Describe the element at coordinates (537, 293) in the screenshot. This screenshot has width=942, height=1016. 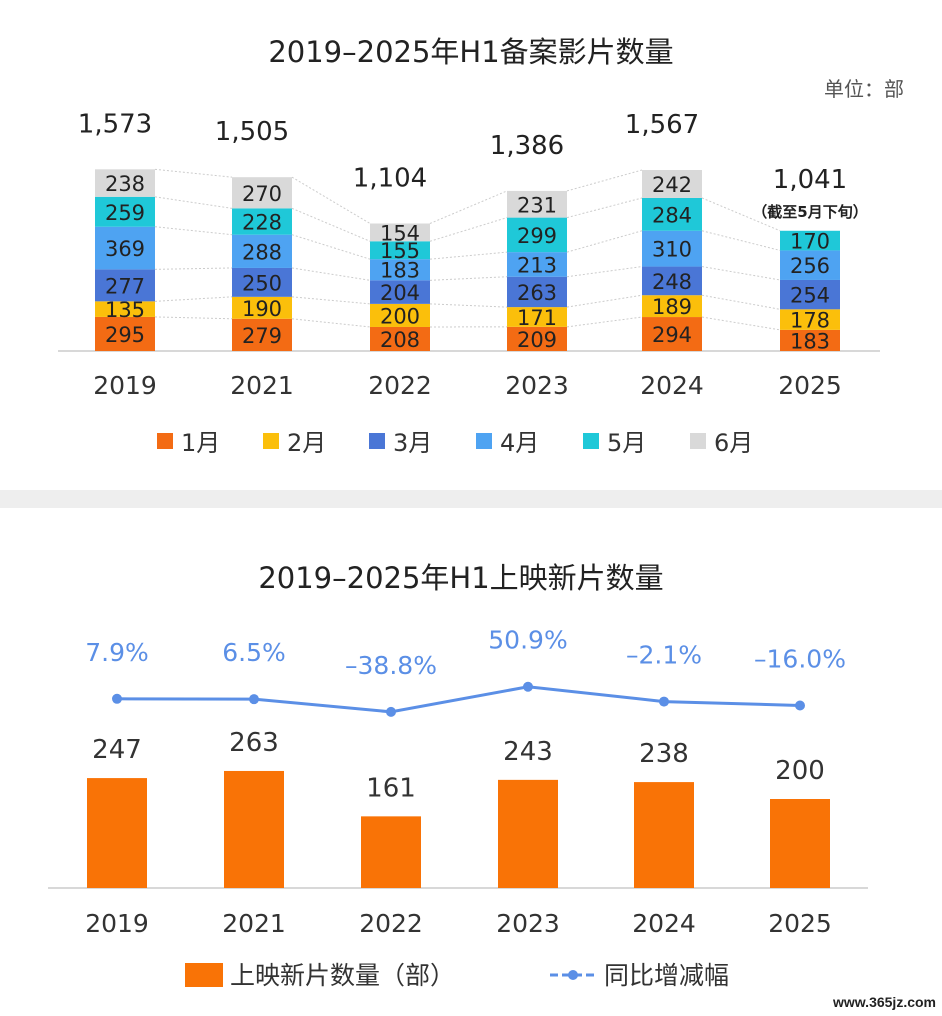
I see `segment-label: 263` at that location.